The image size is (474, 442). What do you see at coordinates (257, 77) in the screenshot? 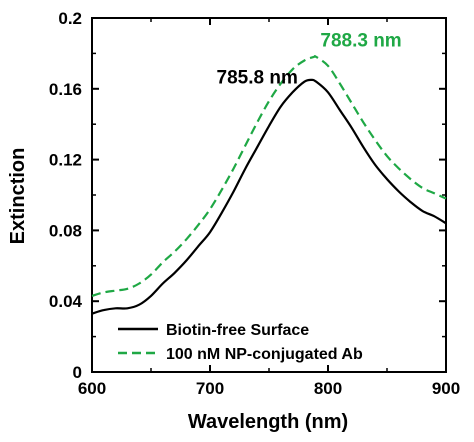
I see `peak-label-1: 785.8 nm` at bounding box center [257, 77].